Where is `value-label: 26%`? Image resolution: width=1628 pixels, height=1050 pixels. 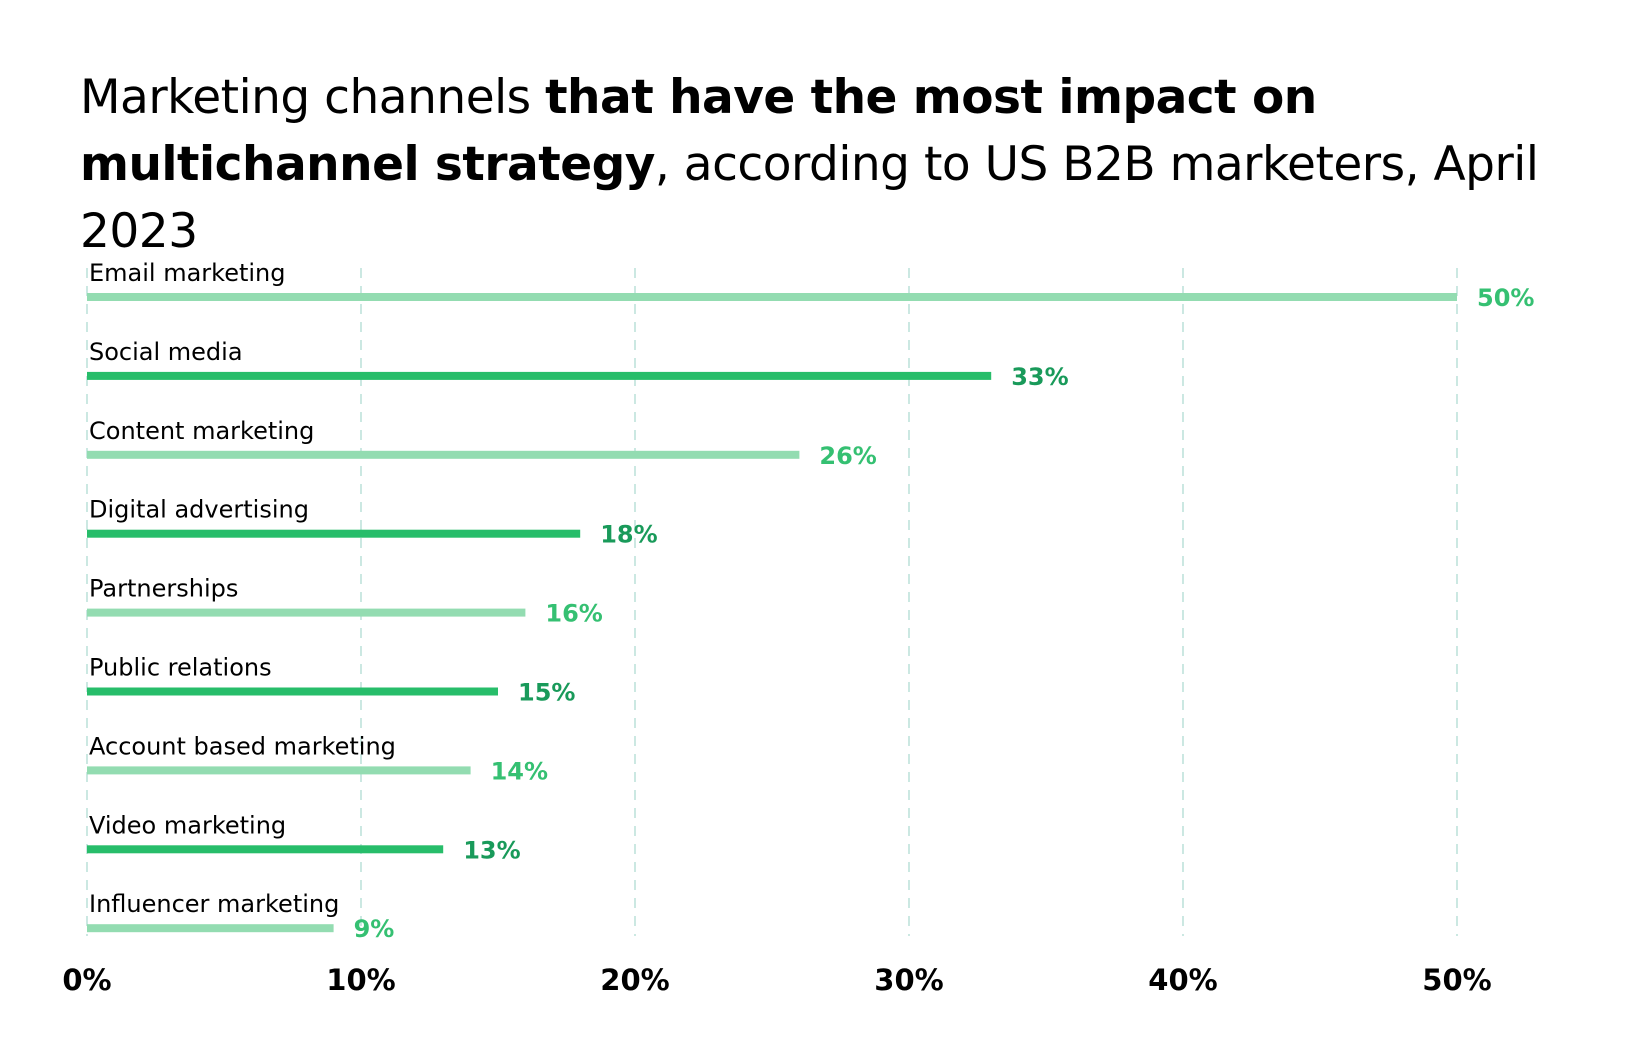
value-label: 26% is located at coordinates (847, 456).